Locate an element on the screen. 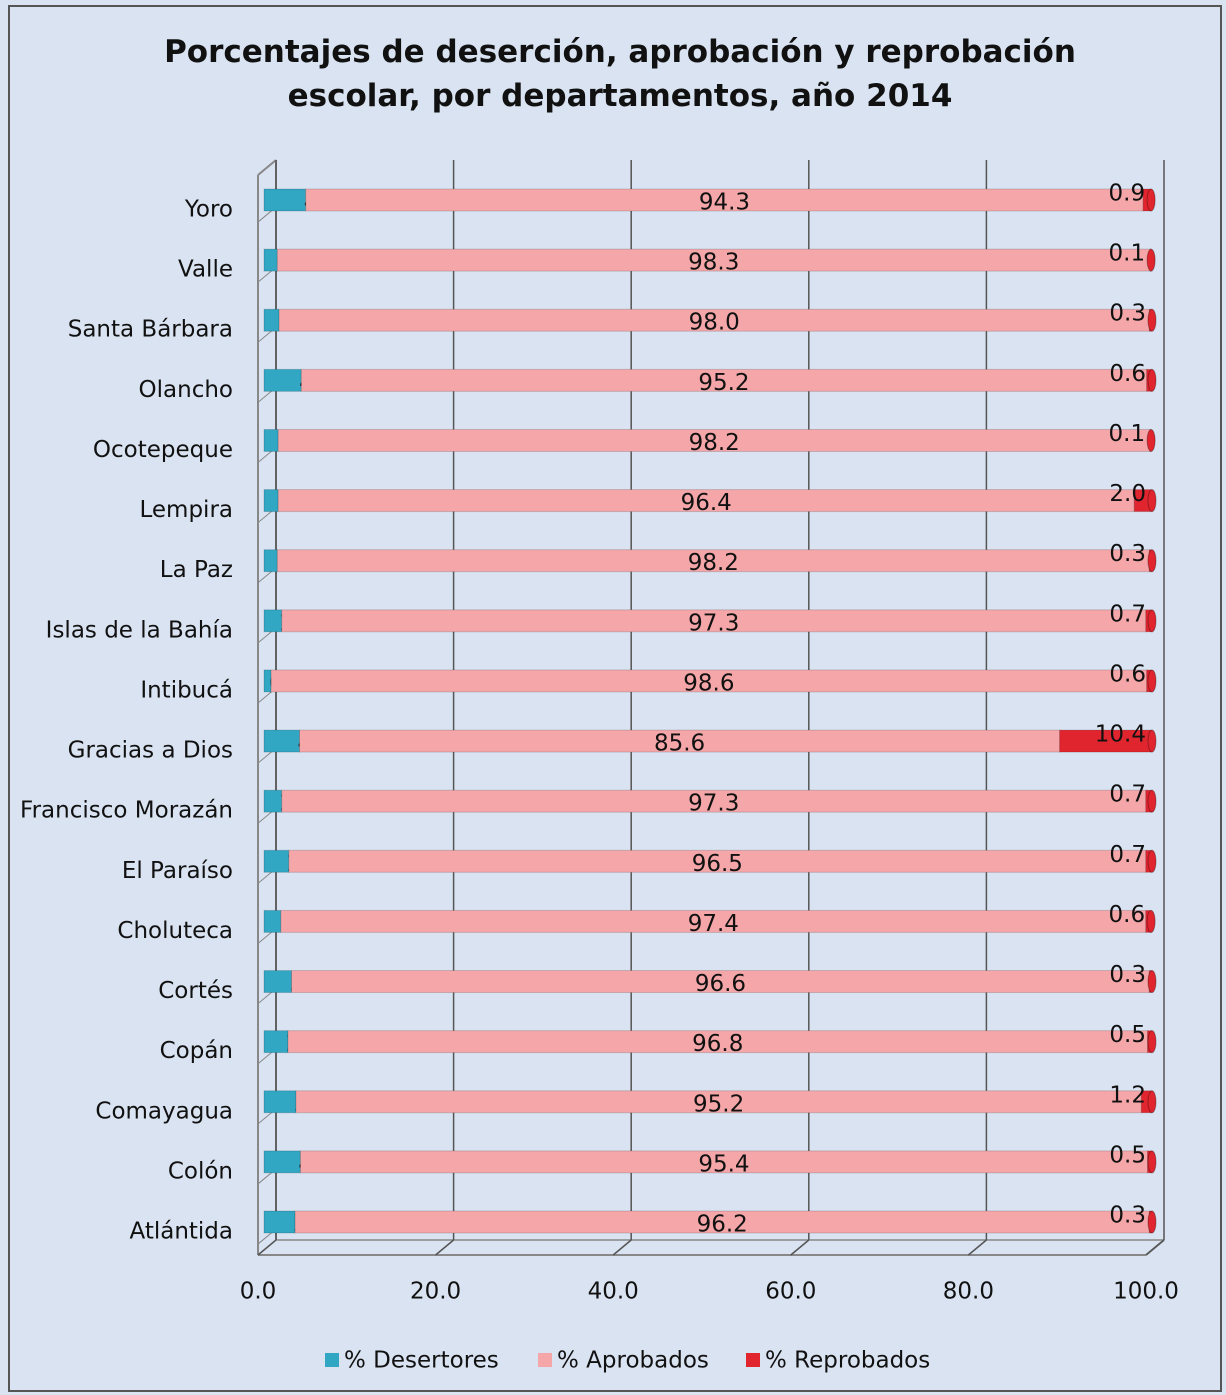 The width and height of the screenshot is (1226, 1395). y-tick-label: El Paraíso is located at coordinates (177, 871).